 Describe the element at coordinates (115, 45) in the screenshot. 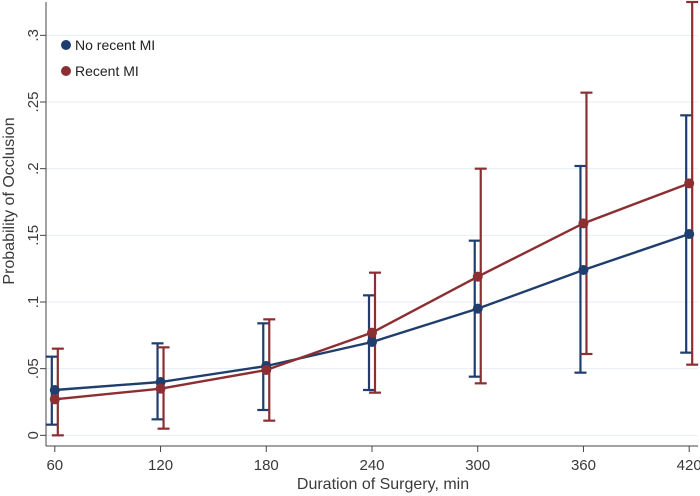

I see `legend-label-no-recent-mi: No recent MI` at that location.